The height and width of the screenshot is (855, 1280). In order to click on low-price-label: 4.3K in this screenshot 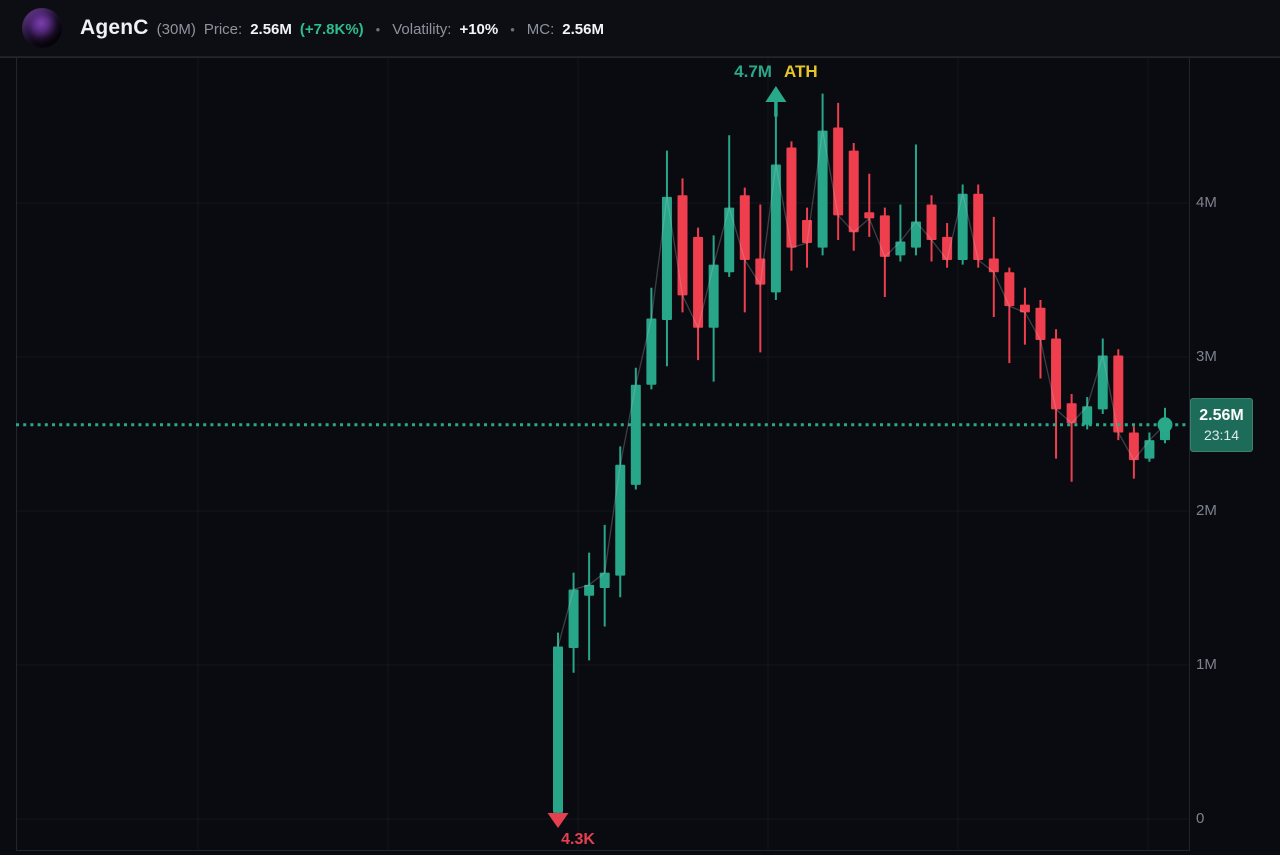, I will do `click(578, 839)`.